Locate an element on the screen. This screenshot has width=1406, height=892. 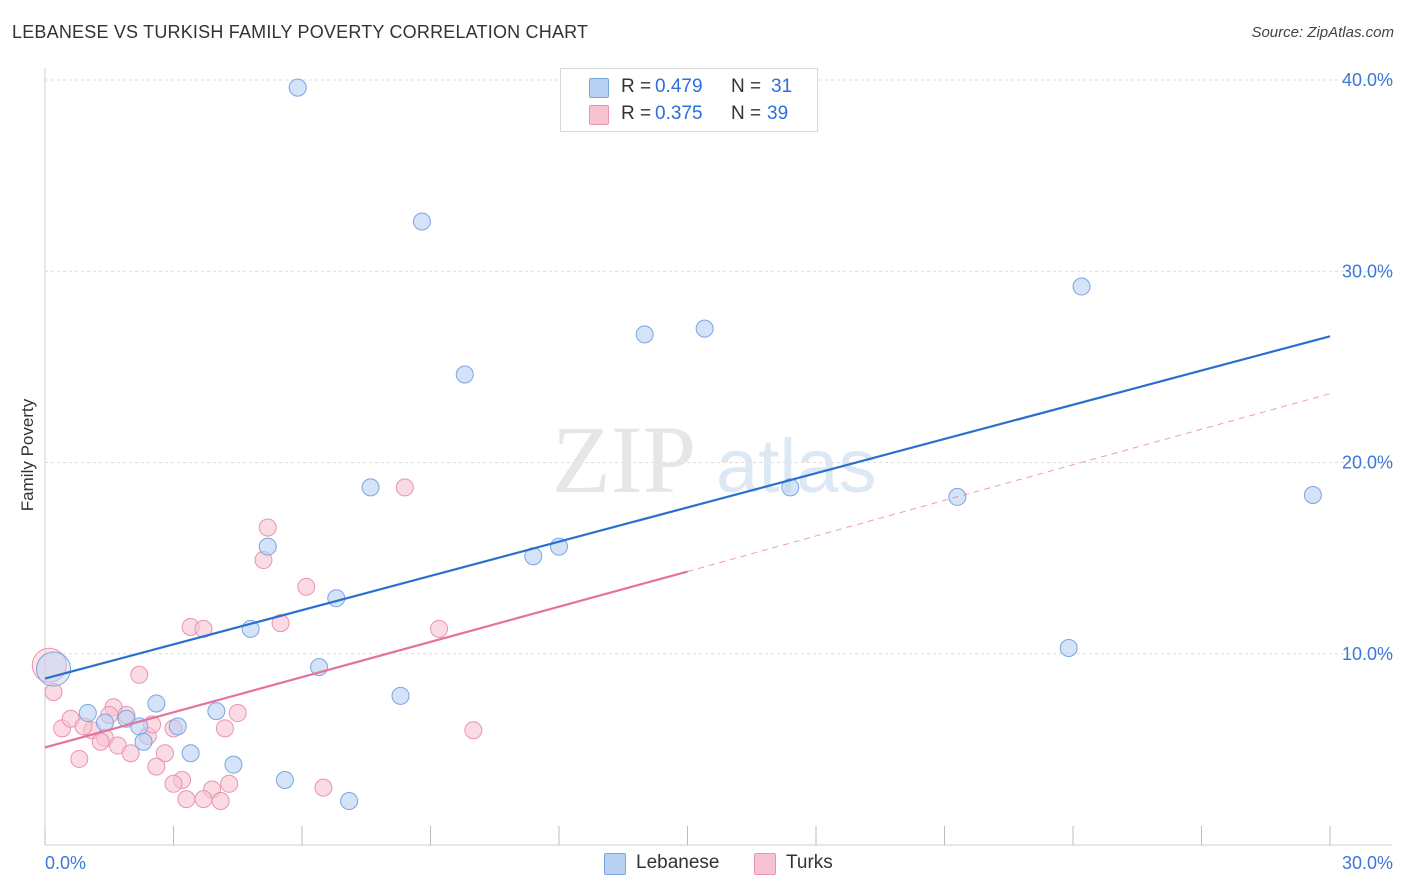
y-tick-label: 30.0% is located at coordinates (1367, 271).